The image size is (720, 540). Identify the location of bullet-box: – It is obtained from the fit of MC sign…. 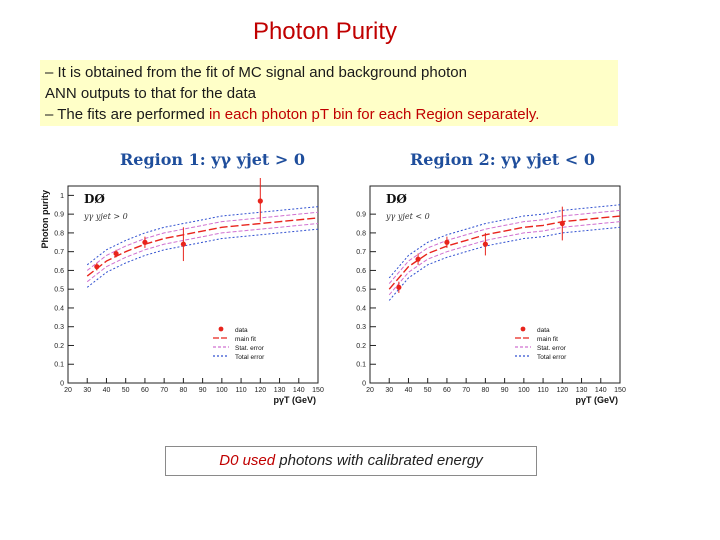
(329, 93).